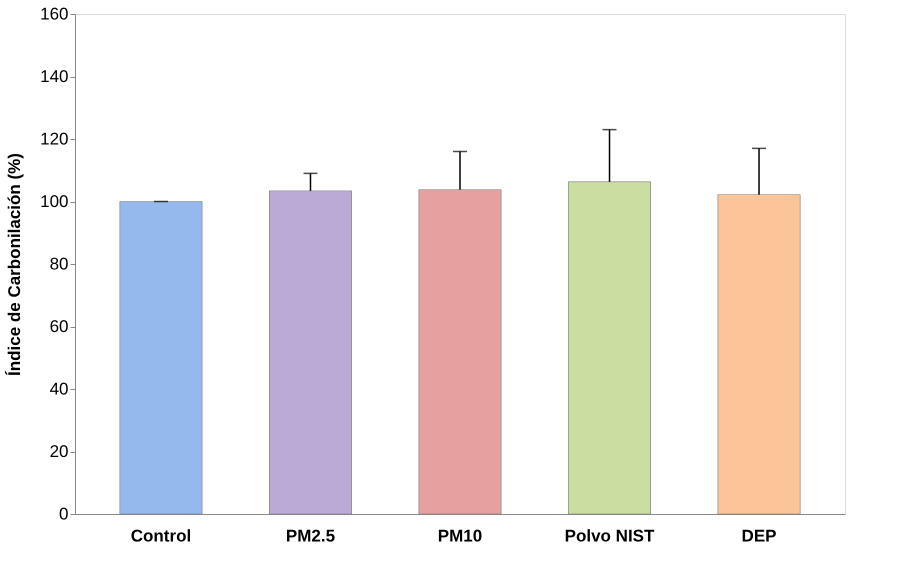 Image resolution: width=908 pixels, height=588 pixels. What do you see at coordinates (54, 139) in the screenshot?
I see `y-tick-label: 120` at bounding box center [54, 139].